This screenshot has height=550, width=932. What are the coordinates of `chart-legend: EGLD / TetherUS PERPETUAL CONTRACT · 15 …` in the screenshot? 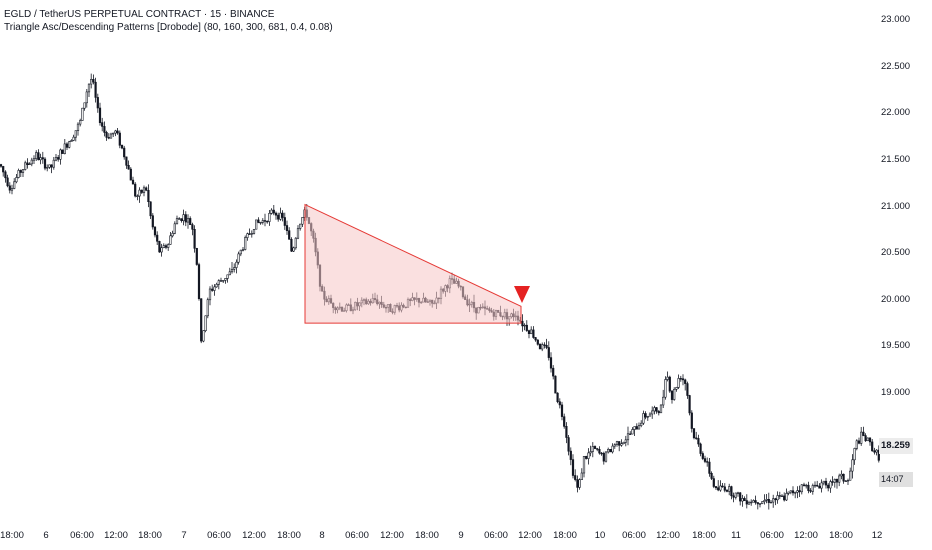 It's located at (168, 21).